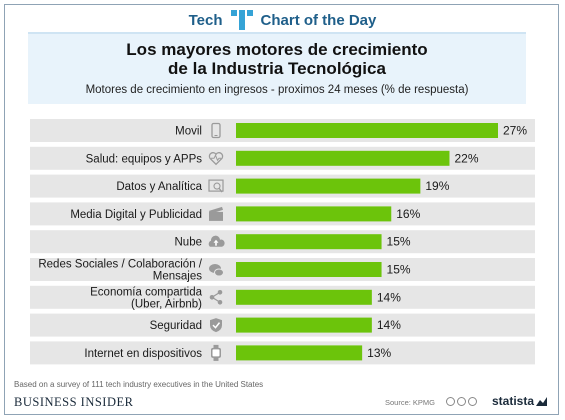 This screenshot has width=565, height=420. Describe the element at coordinates (166, 304) in the screenshot. I see `category-label-line: (Uber, Airbnb)` at that location.